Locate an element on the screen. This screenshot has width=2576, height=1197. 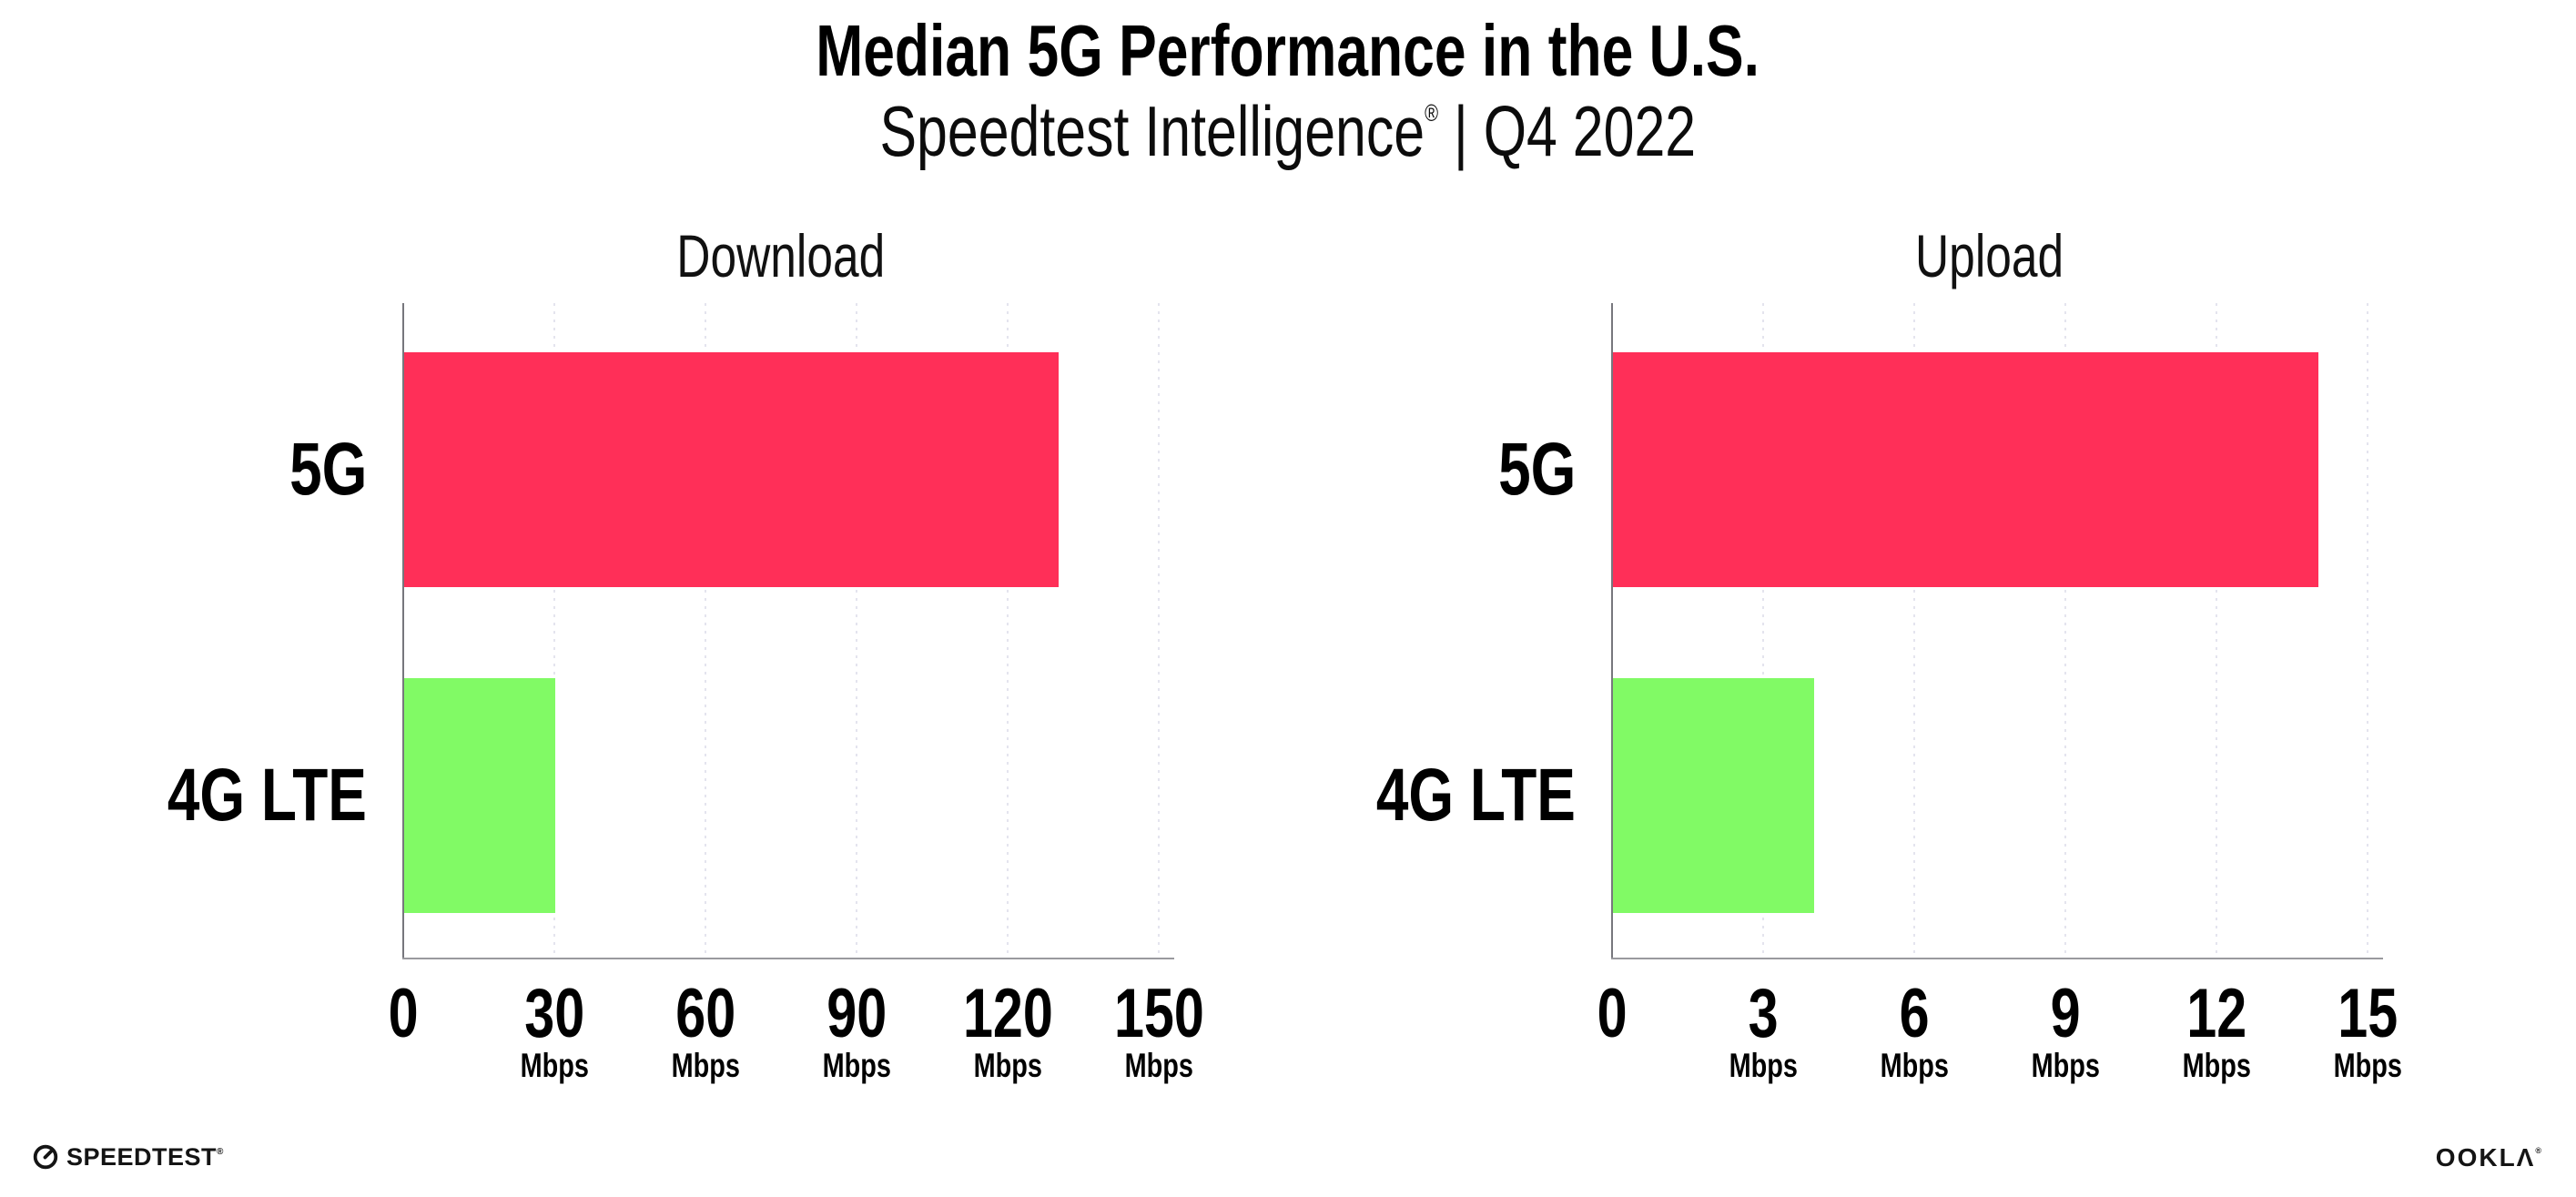
tick-unit-120: Mbps is located at coordinates (1007, 1066).